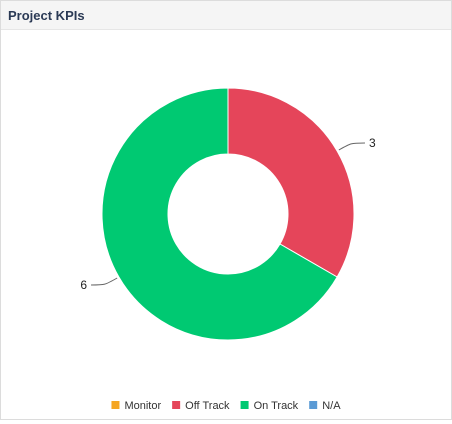 The image size is (452, 424). I want to click on chart-legend: Monitor Off Track On Track N/A, so click(226, 406).